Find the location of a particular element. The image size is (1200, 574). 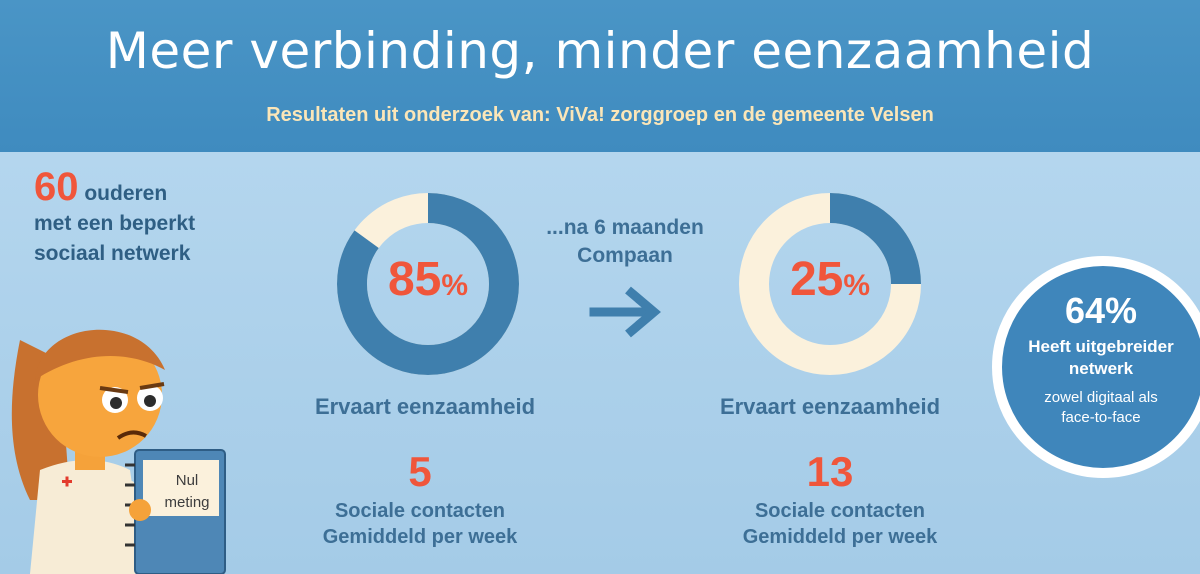

transition-line2: Compaan is located at coordinates (625, 255).